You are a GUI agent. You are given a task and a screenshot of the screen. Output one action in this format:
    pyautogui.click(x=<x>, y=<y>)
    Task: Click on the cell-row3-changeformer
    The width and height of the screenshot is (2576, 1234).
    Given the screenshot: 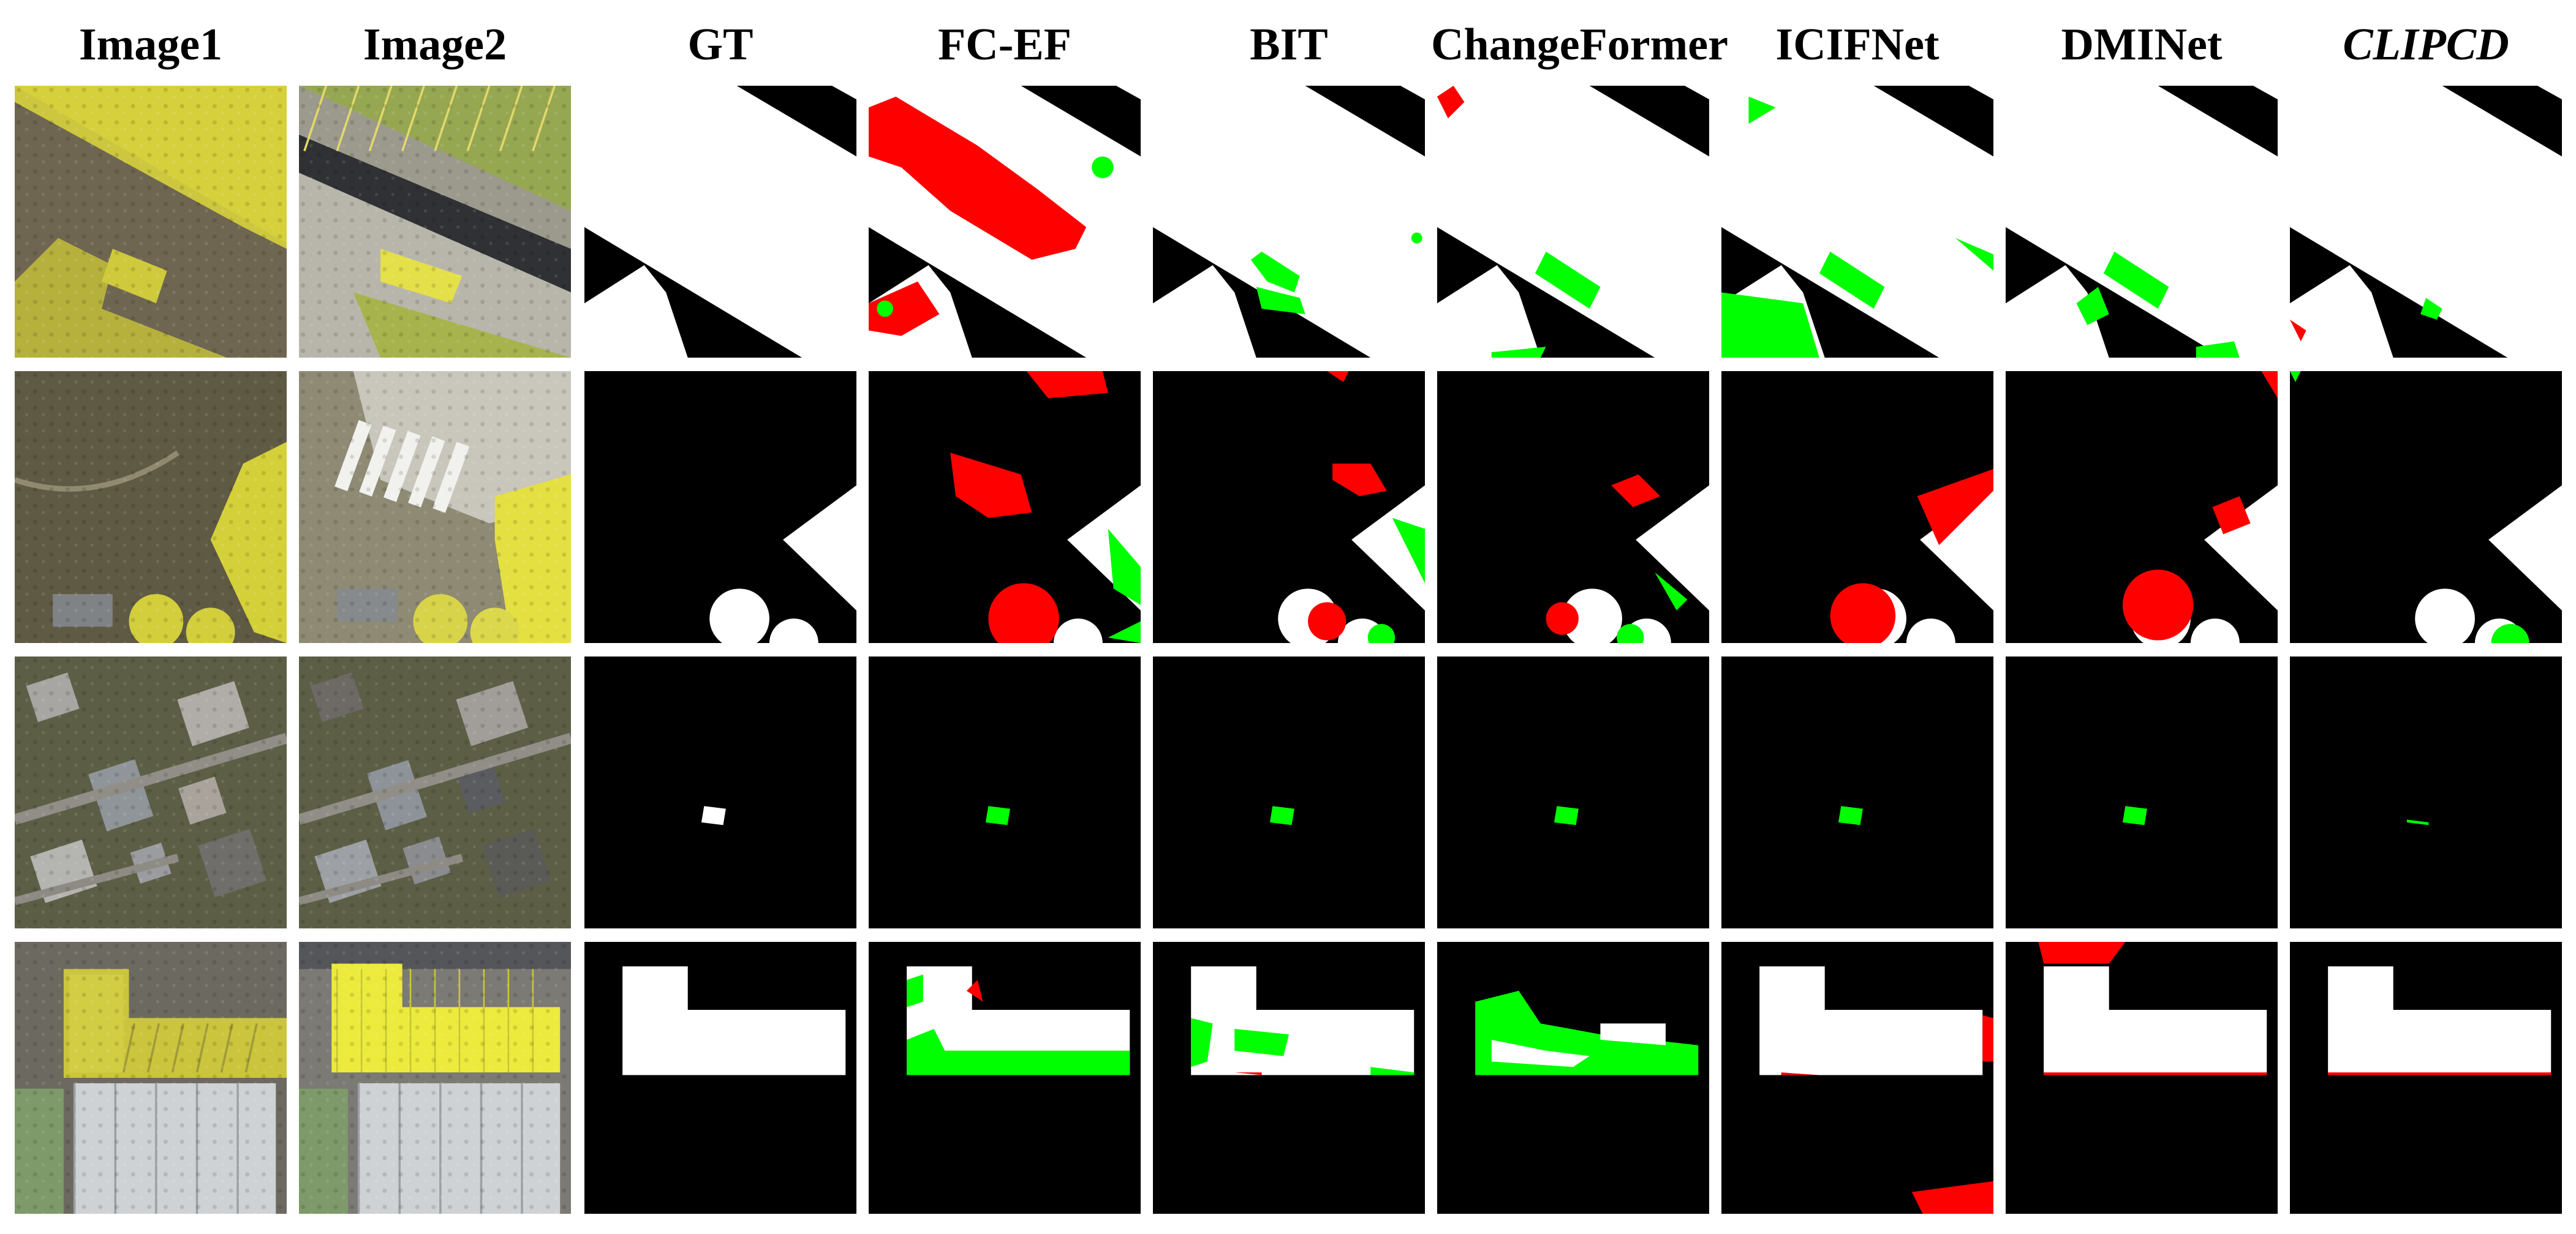 What is the action you would take?
    pyautogui.click(x=1573, y=792)
    